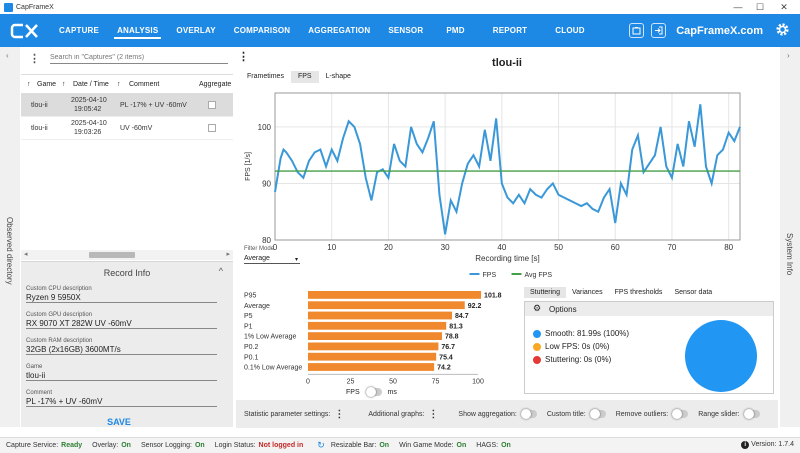 Image resolution: width=800 pixels, height=453 pixels. Describe the element at coordinates (257, 258) in the screenshot. I see `filter-mode-value: Average` at that location.